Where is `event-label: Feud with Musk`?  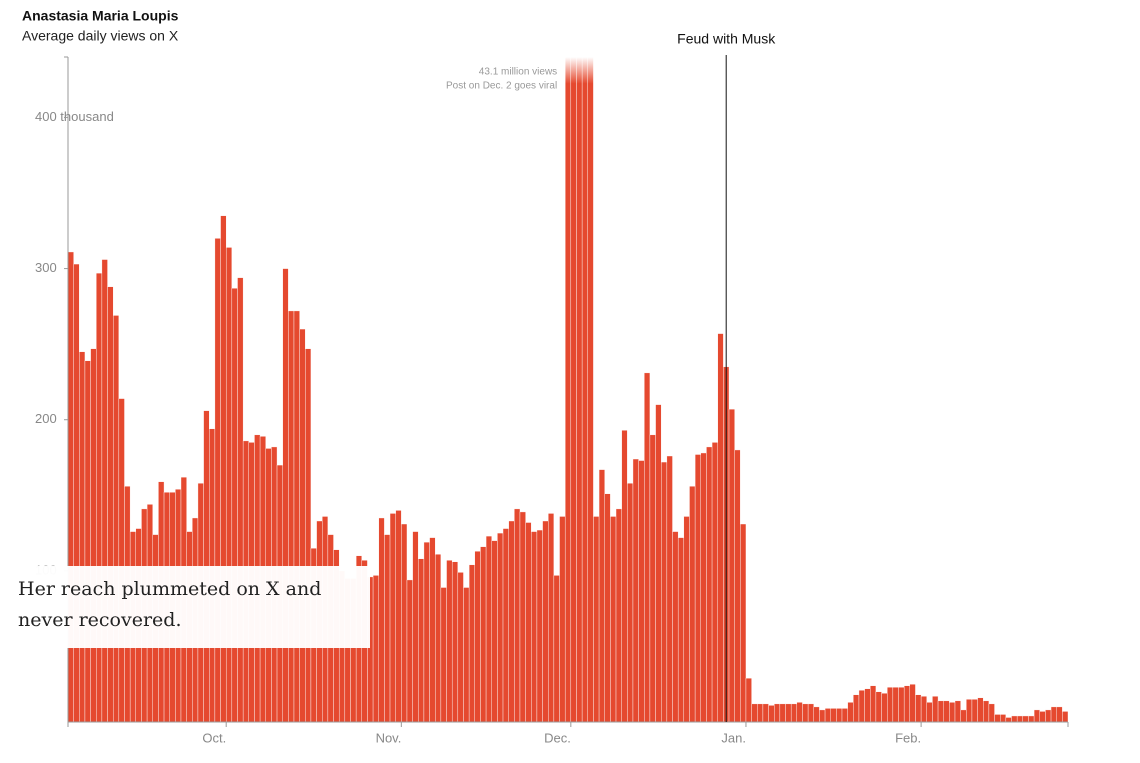
event-label: Feud with Musk is located at coordinates (726, 39).